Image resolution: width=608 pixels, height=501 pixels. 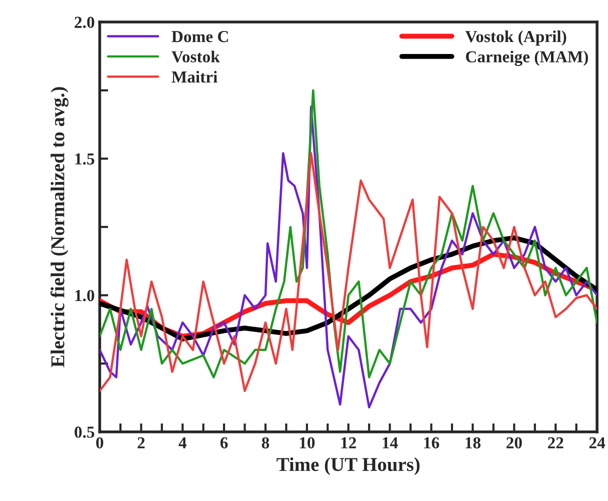 I want to click on y-tick-label: 1.5, so click(x=84, y=159).